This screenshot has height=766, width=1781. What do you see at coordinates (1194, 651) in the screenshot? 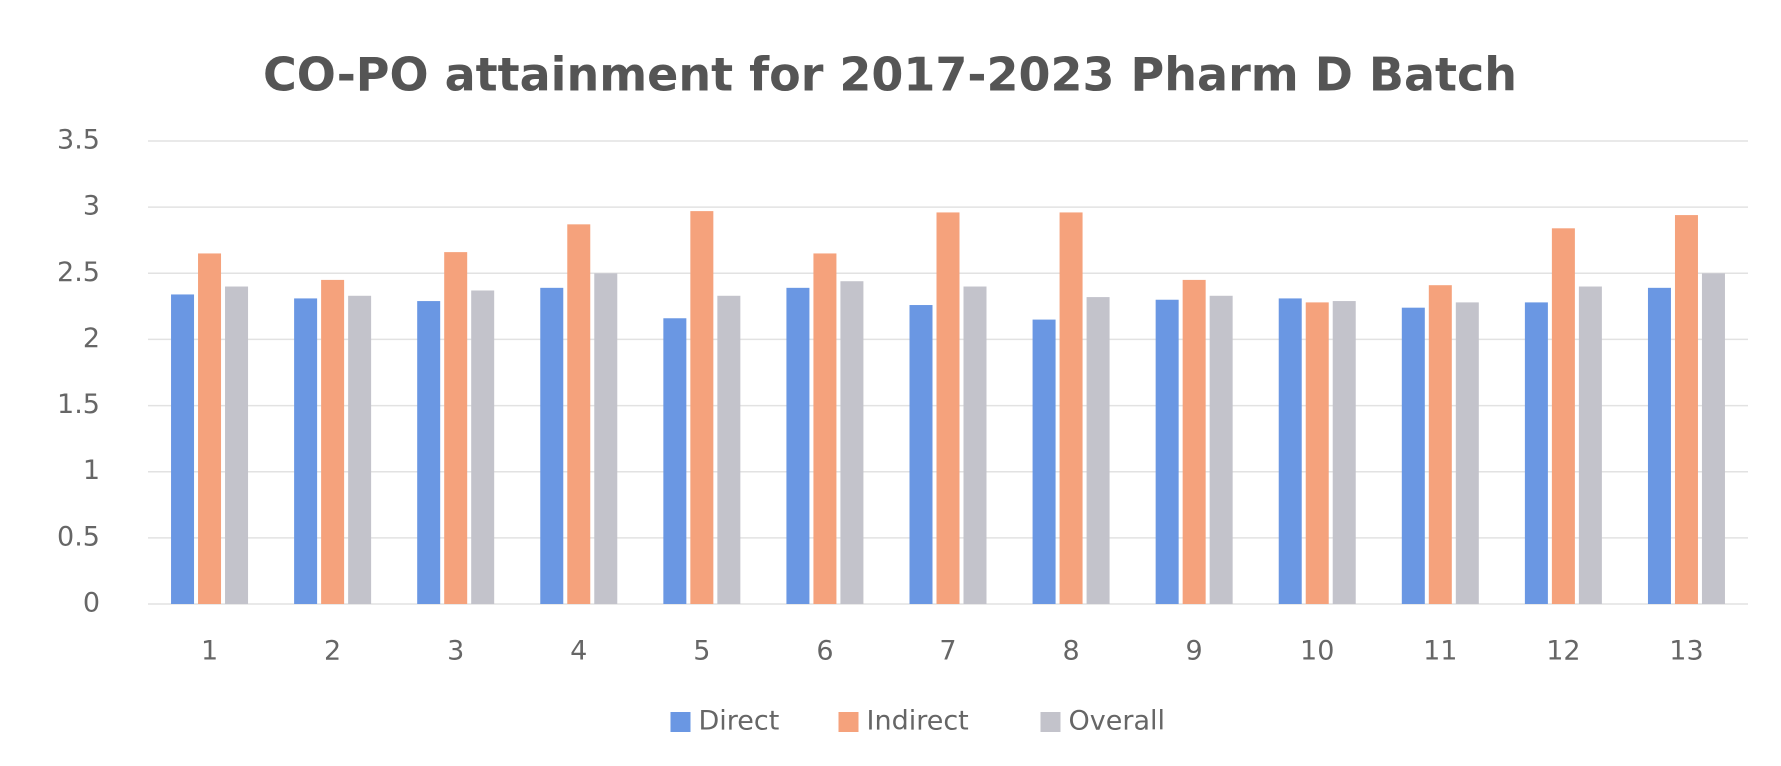
I see `x-tick-label: 9` at bounding box center [1194, 651].